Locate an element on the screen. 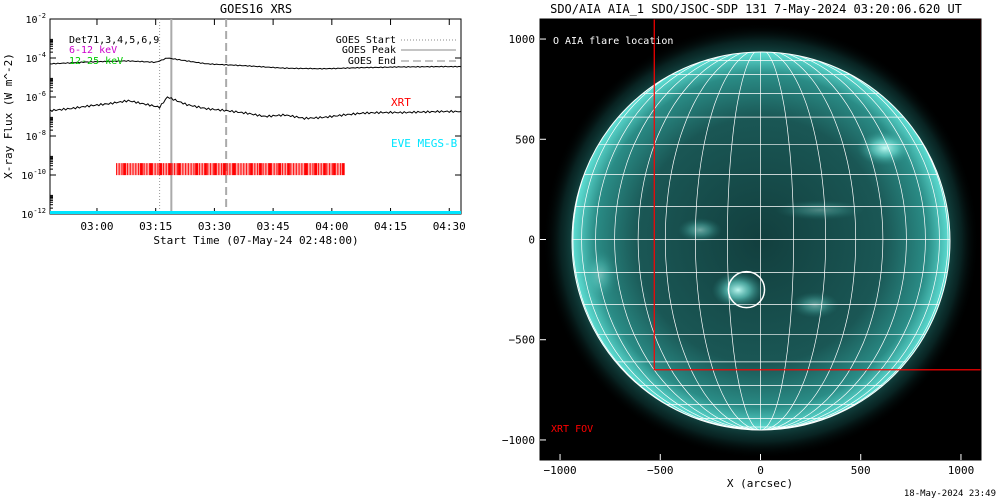  goes-legend: GOES Start GOES Peak GOES End is located at coordinates (396, 51).